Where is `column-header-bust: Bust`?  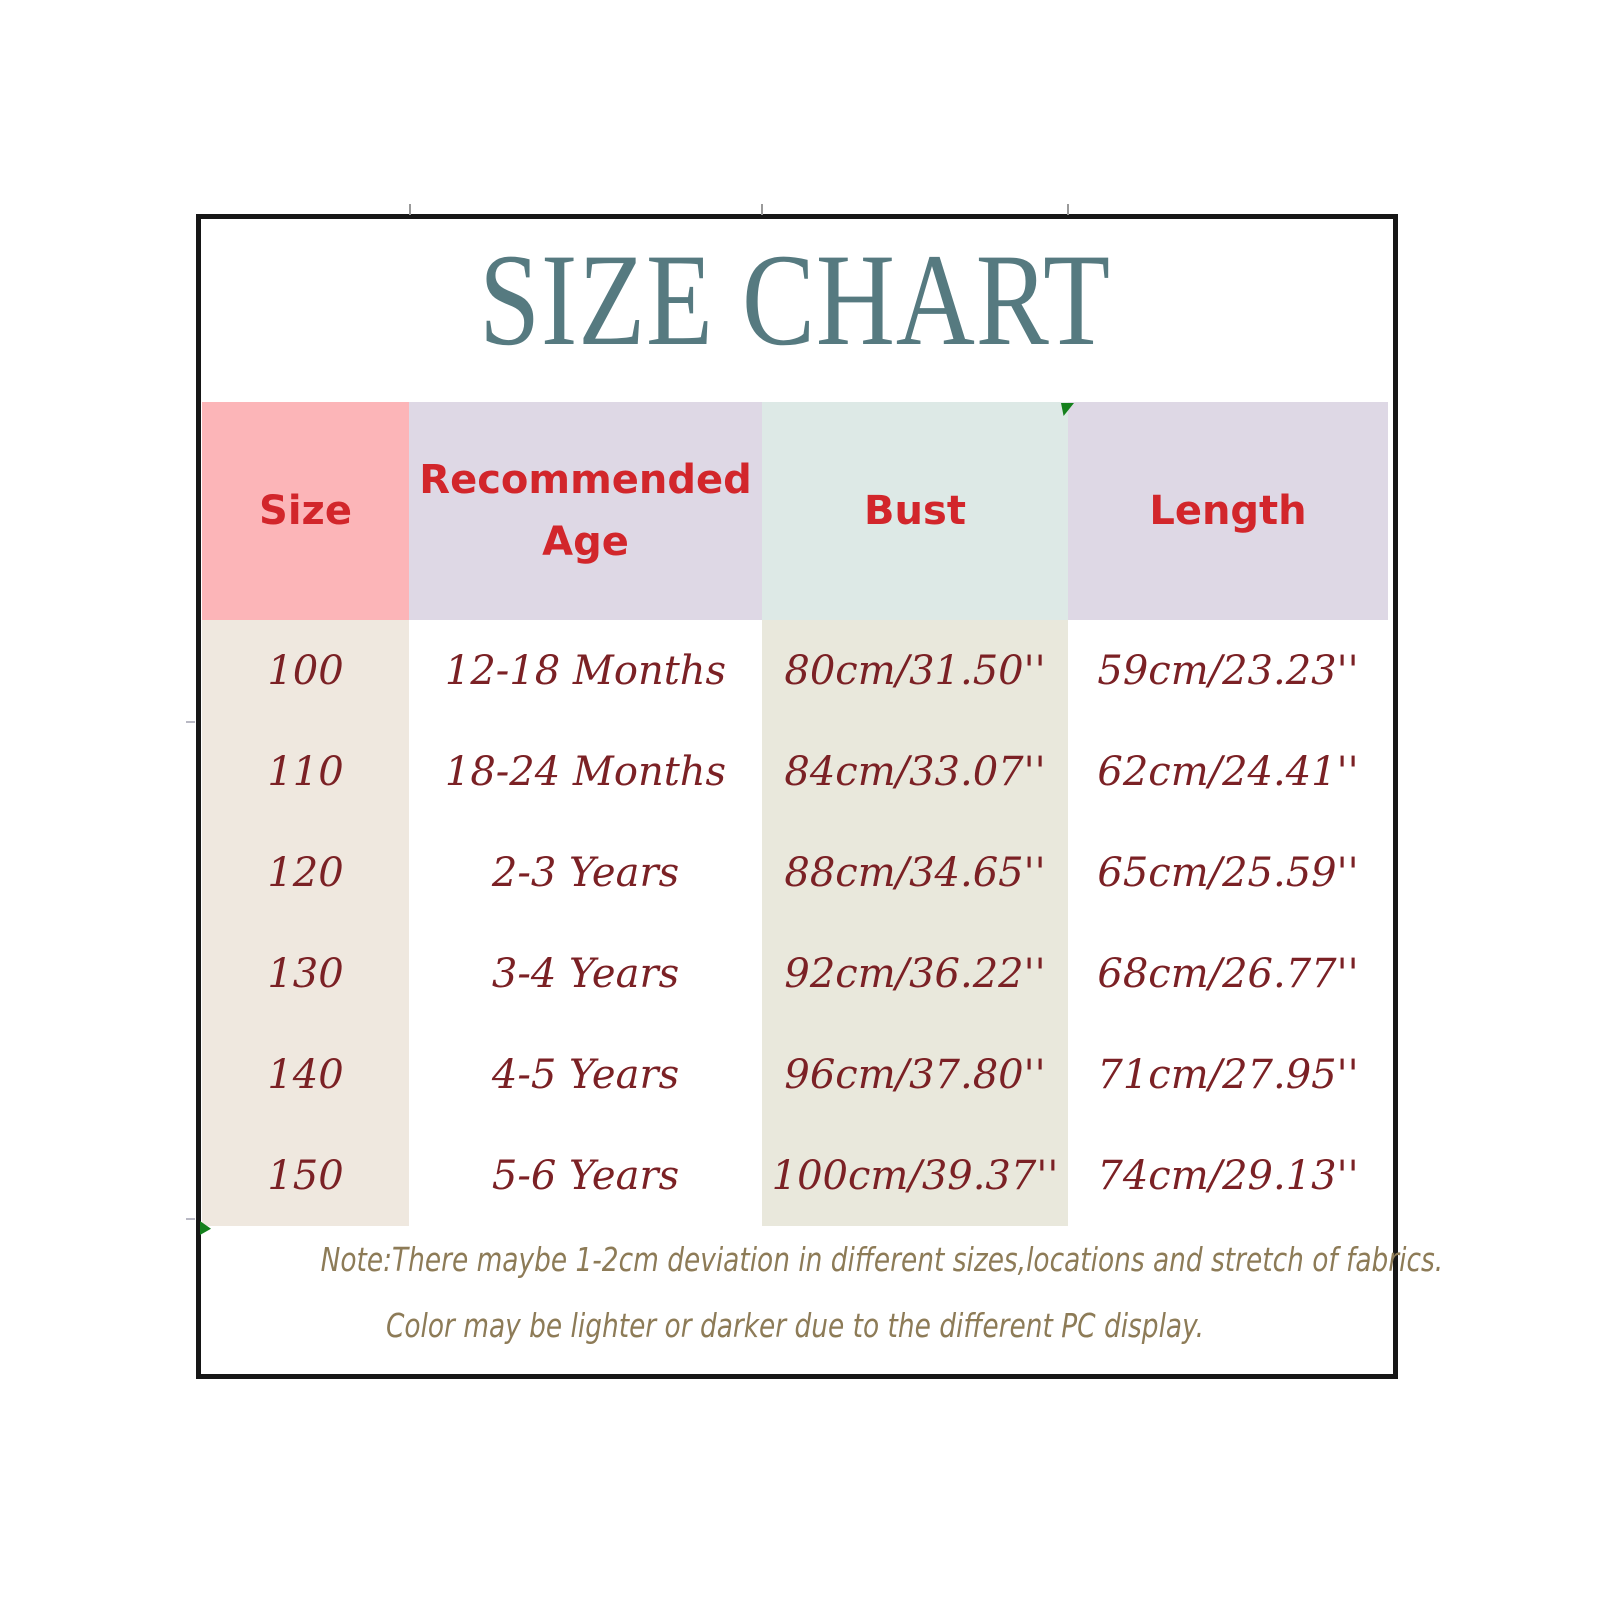 column-header-bust: Bust is located at coordinates (915, 511).